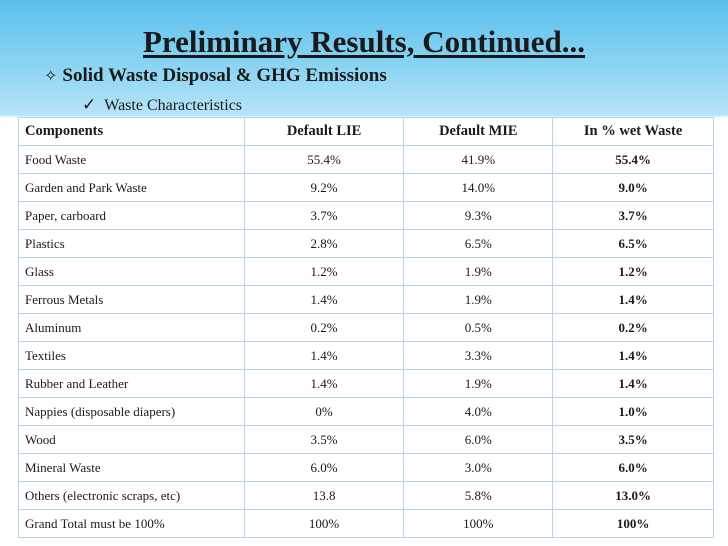  Describe the element at coordinates (478, 495) in the screenshot. I see `cell-mie: 5.8%` at that location.